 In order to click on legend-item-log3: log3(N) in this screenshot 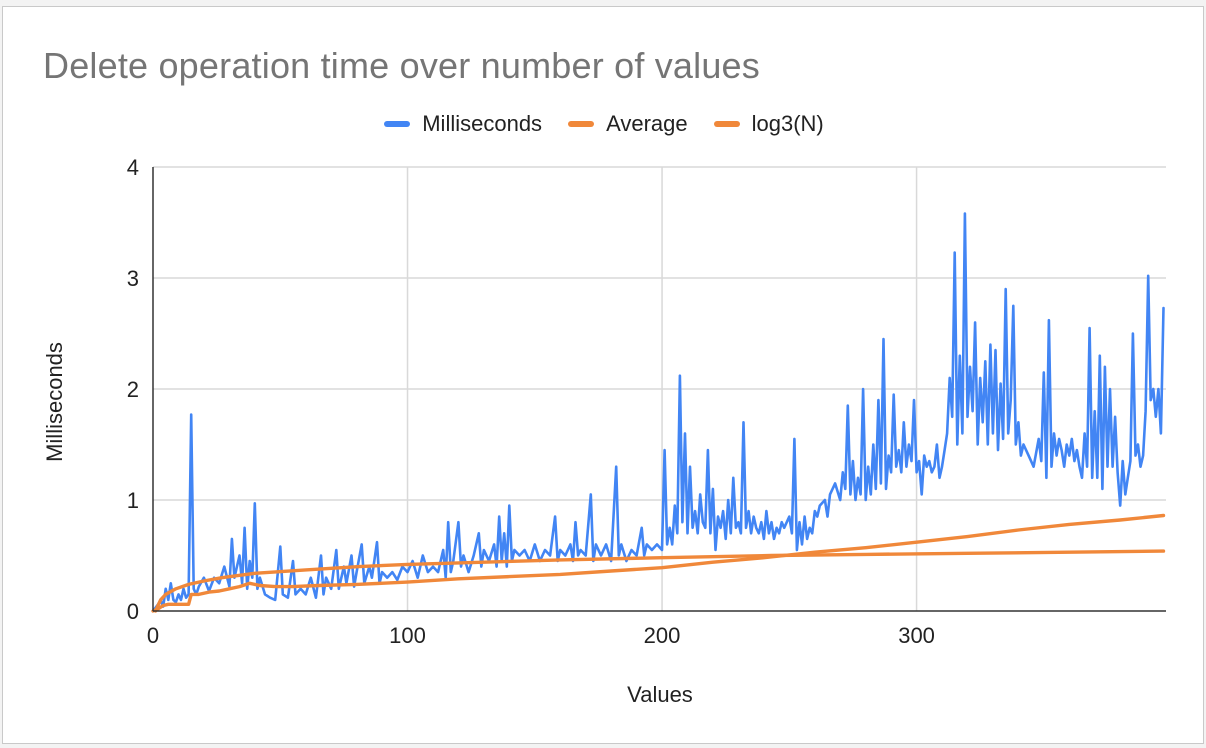, I will do `click(768, 124)`.